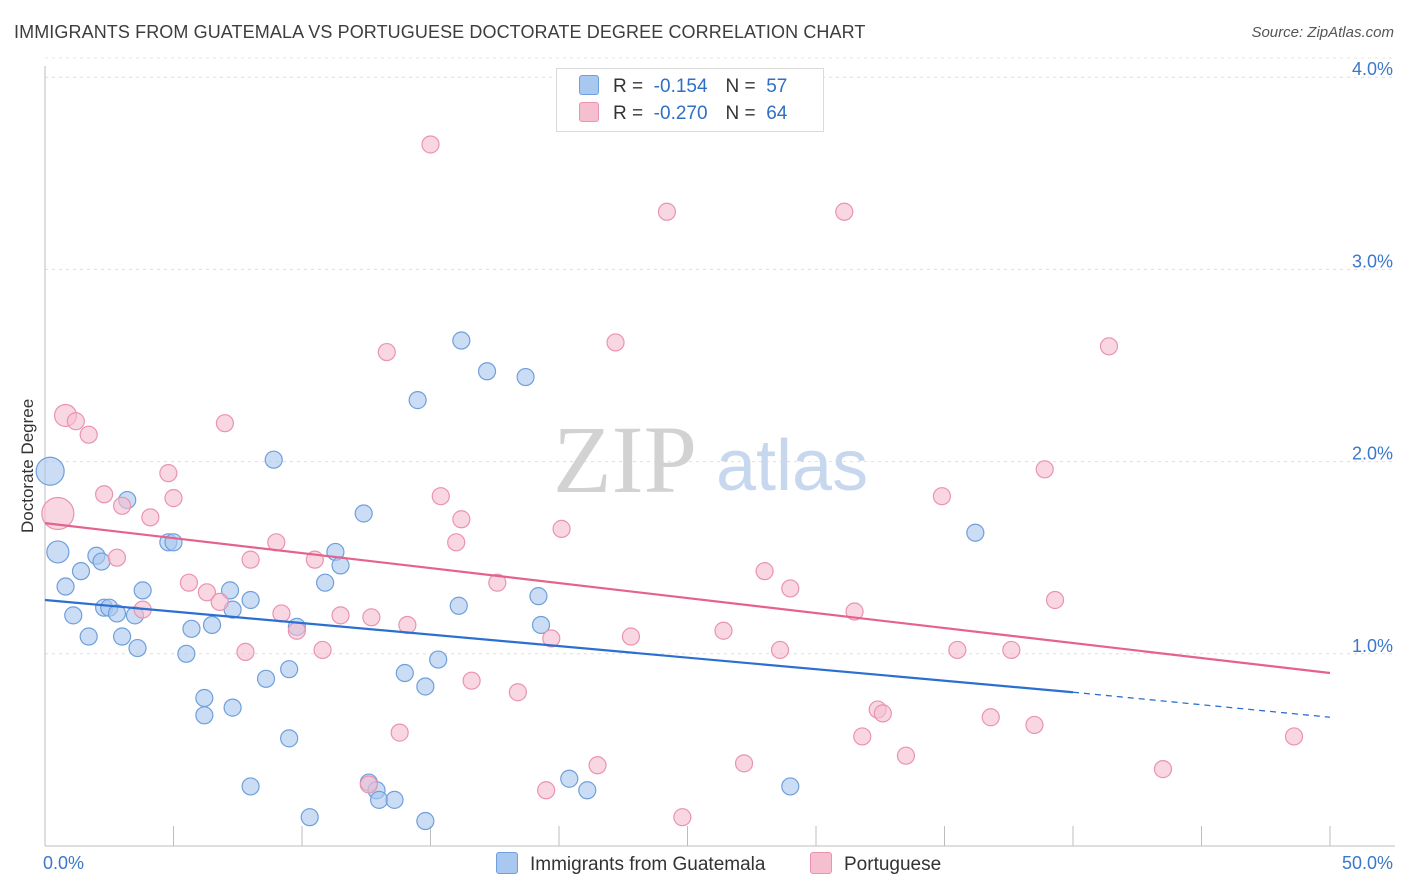 This screenshot has height=892, width=1406. Describe the element at coordinates (792, 466) in the screenshot. I see `watermark-atlas: atlas` at that location.